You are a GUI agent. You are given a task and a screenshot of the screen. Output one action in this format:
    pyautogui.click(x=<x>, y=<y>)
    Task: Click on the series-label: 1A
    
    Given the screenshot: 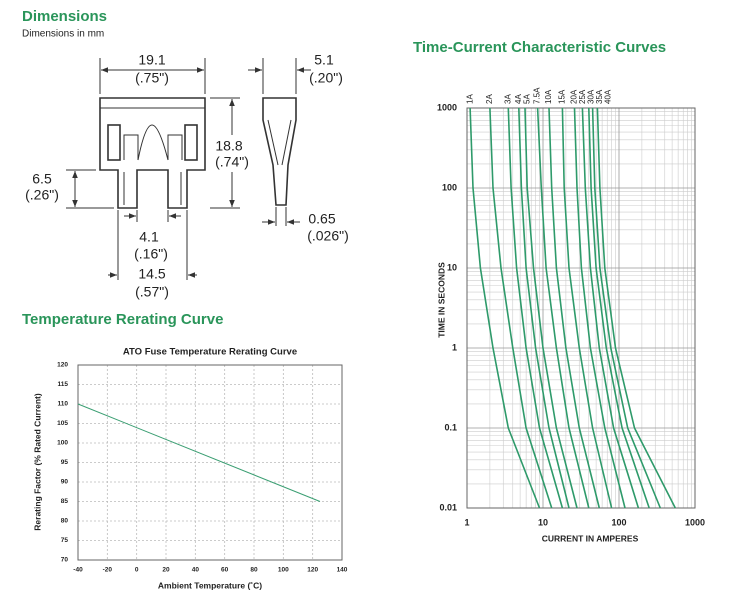 What is the action you would take?
    pyautogui.click(x=469, y=99)
    